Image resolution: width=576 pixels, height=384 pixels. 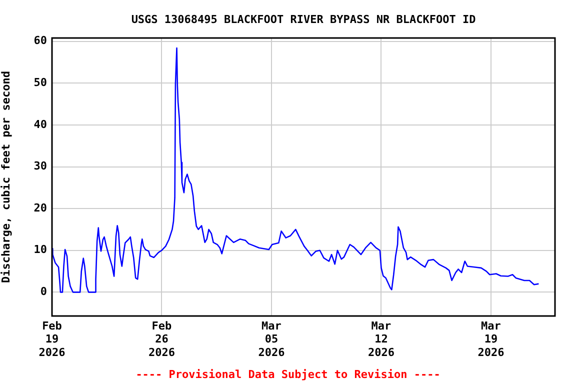 I want to click on y-tick-label: 10, so click(x=40, y=249).